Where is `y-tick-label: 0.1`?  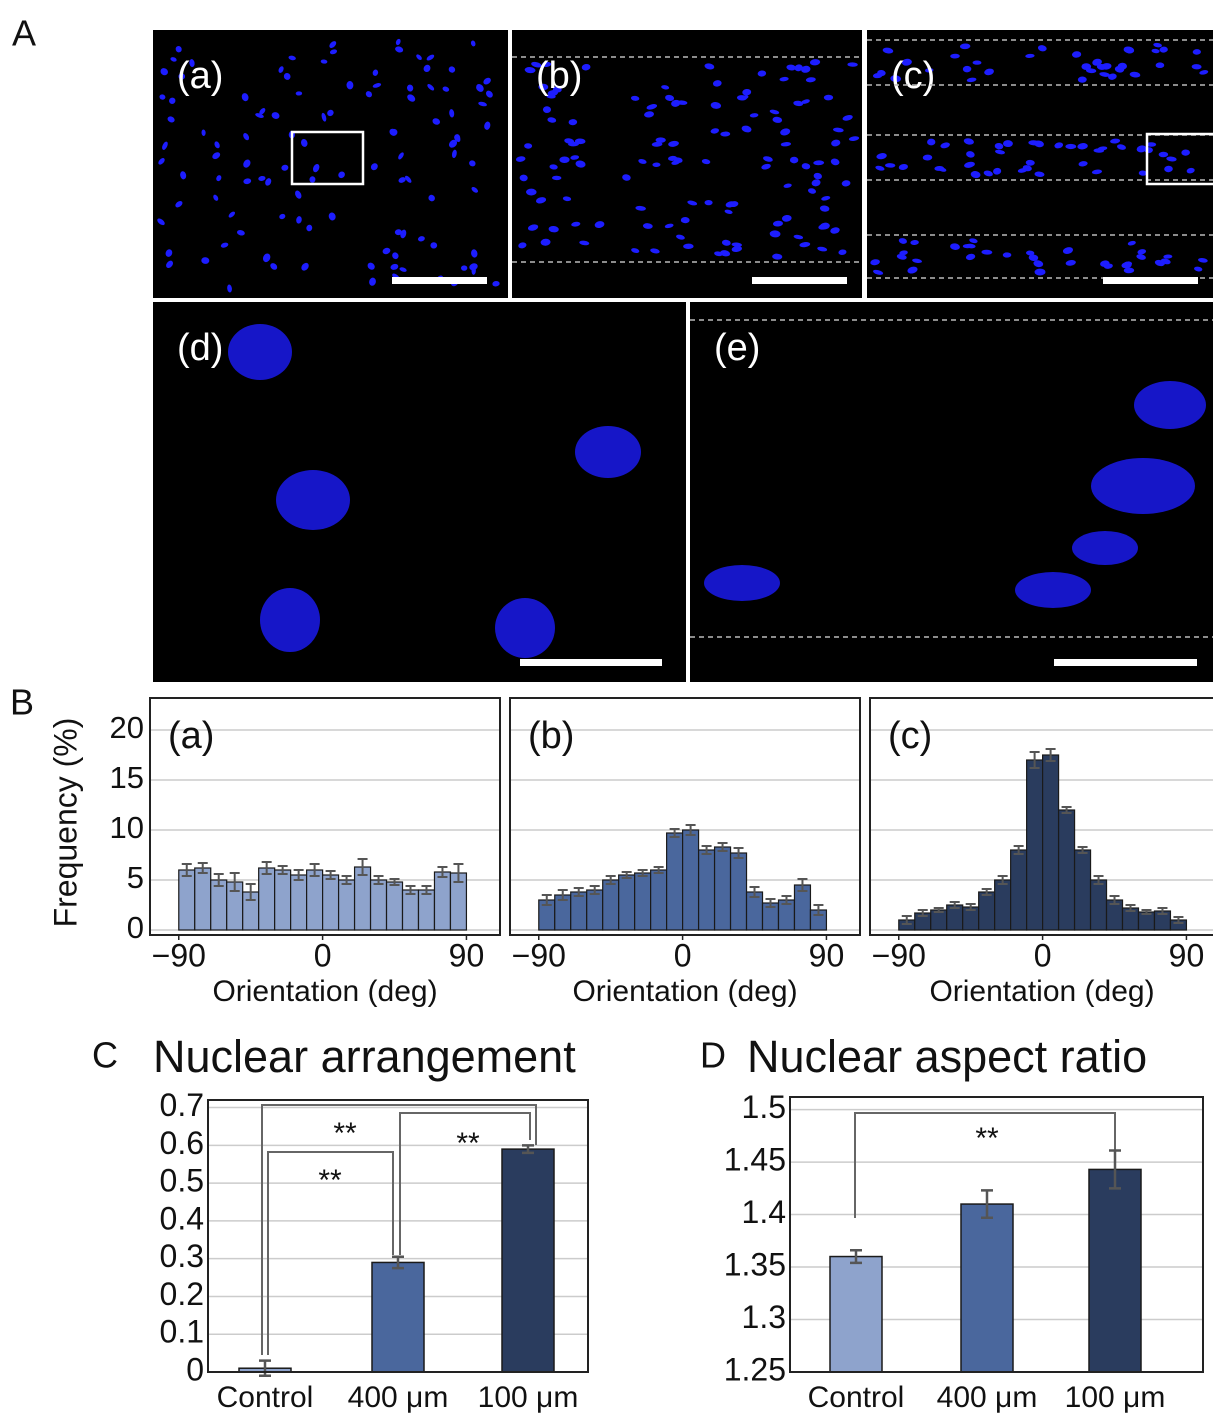 y-tick-label: 0.1 is located at coordinates (182, 1332).